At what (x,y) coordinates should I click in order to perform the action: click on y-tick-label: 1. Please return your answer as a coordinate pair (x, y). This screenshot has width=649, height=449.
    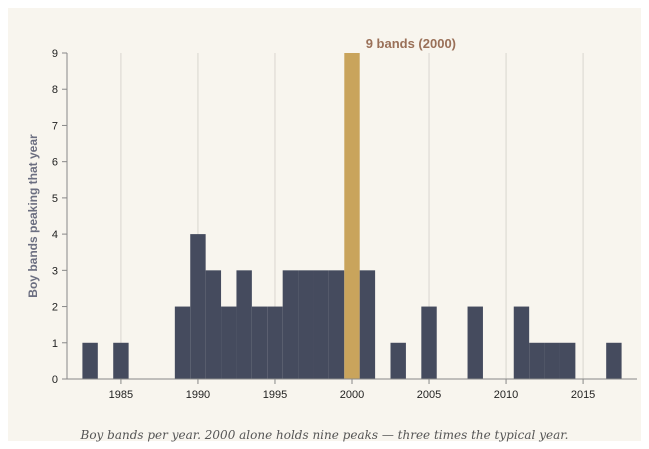
    Looking at the image, I should click on (55, 344).